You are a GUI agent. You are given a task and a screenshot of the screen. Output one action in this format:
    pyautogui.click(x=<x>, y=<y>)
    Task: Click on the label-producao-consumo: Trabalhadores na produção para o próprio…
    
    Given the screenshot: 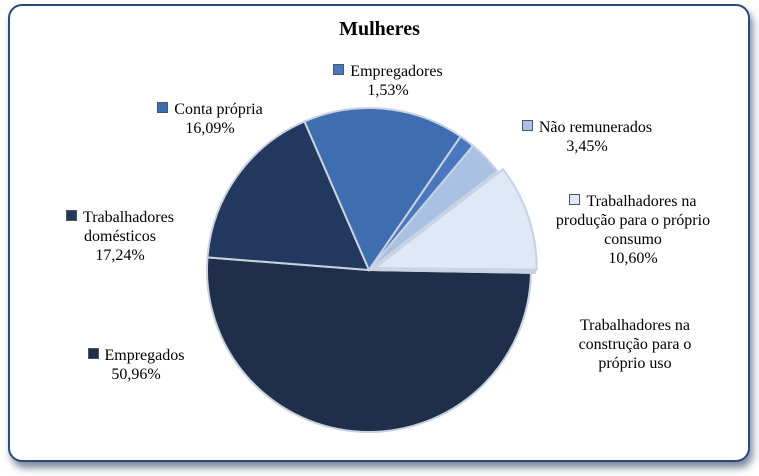 What is the action you would take?
    pyautogui.click(x=633, y=230)
    